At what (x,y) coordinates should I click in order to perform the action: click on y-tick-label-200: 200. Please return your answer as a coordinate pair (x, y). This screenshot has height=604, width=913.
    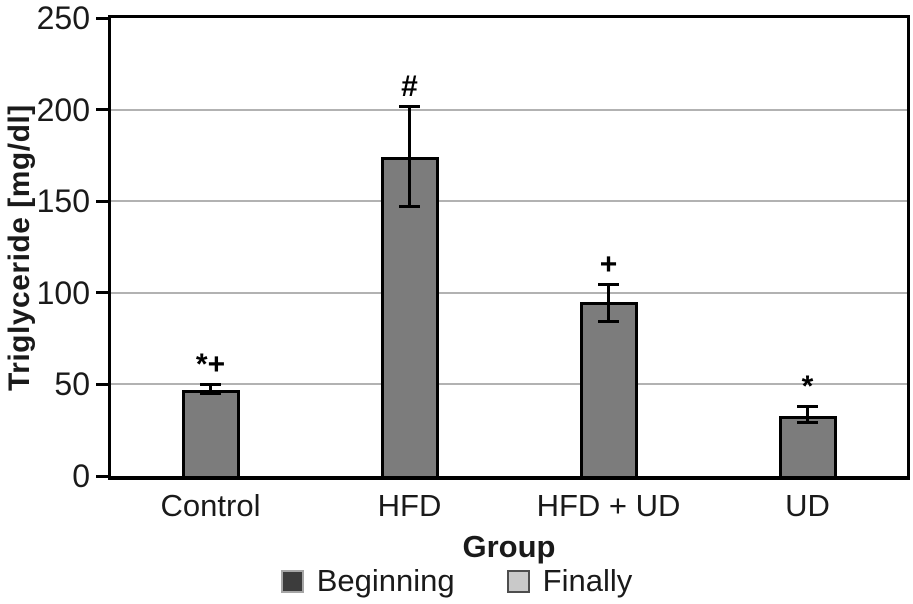
    Looking at the image, I should click on (63, 109).